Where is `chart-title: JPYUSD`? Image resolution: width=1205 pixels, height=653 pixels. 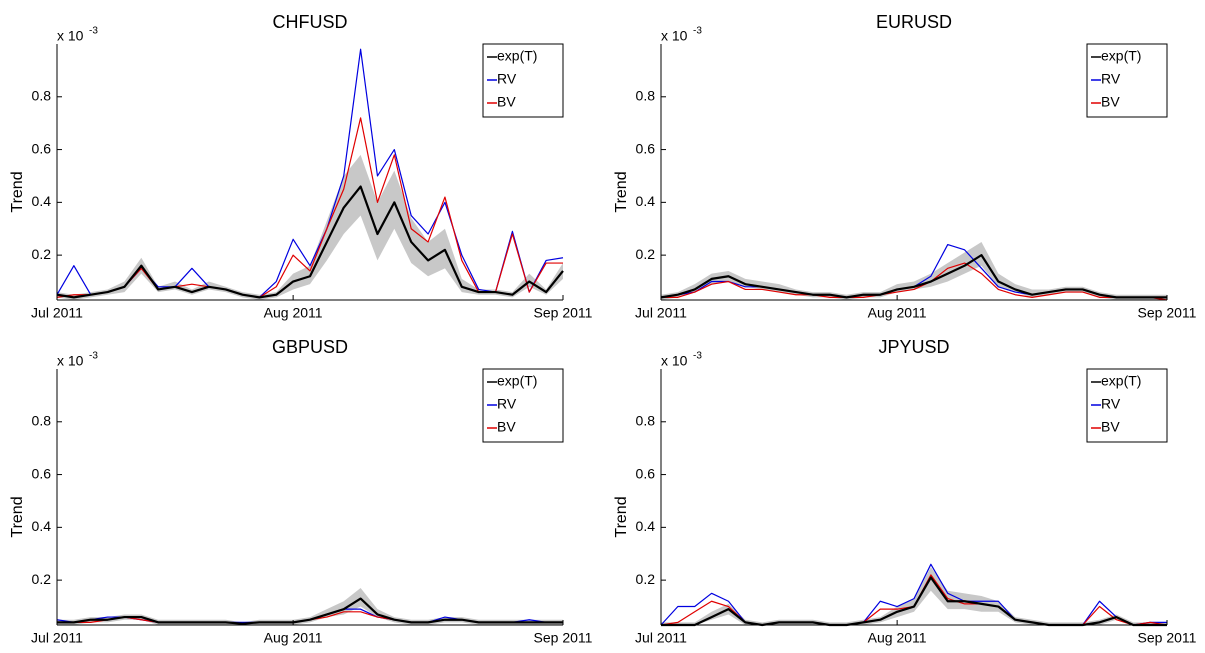 chart-title: JPYUSD is located at coordinates (913, 347).